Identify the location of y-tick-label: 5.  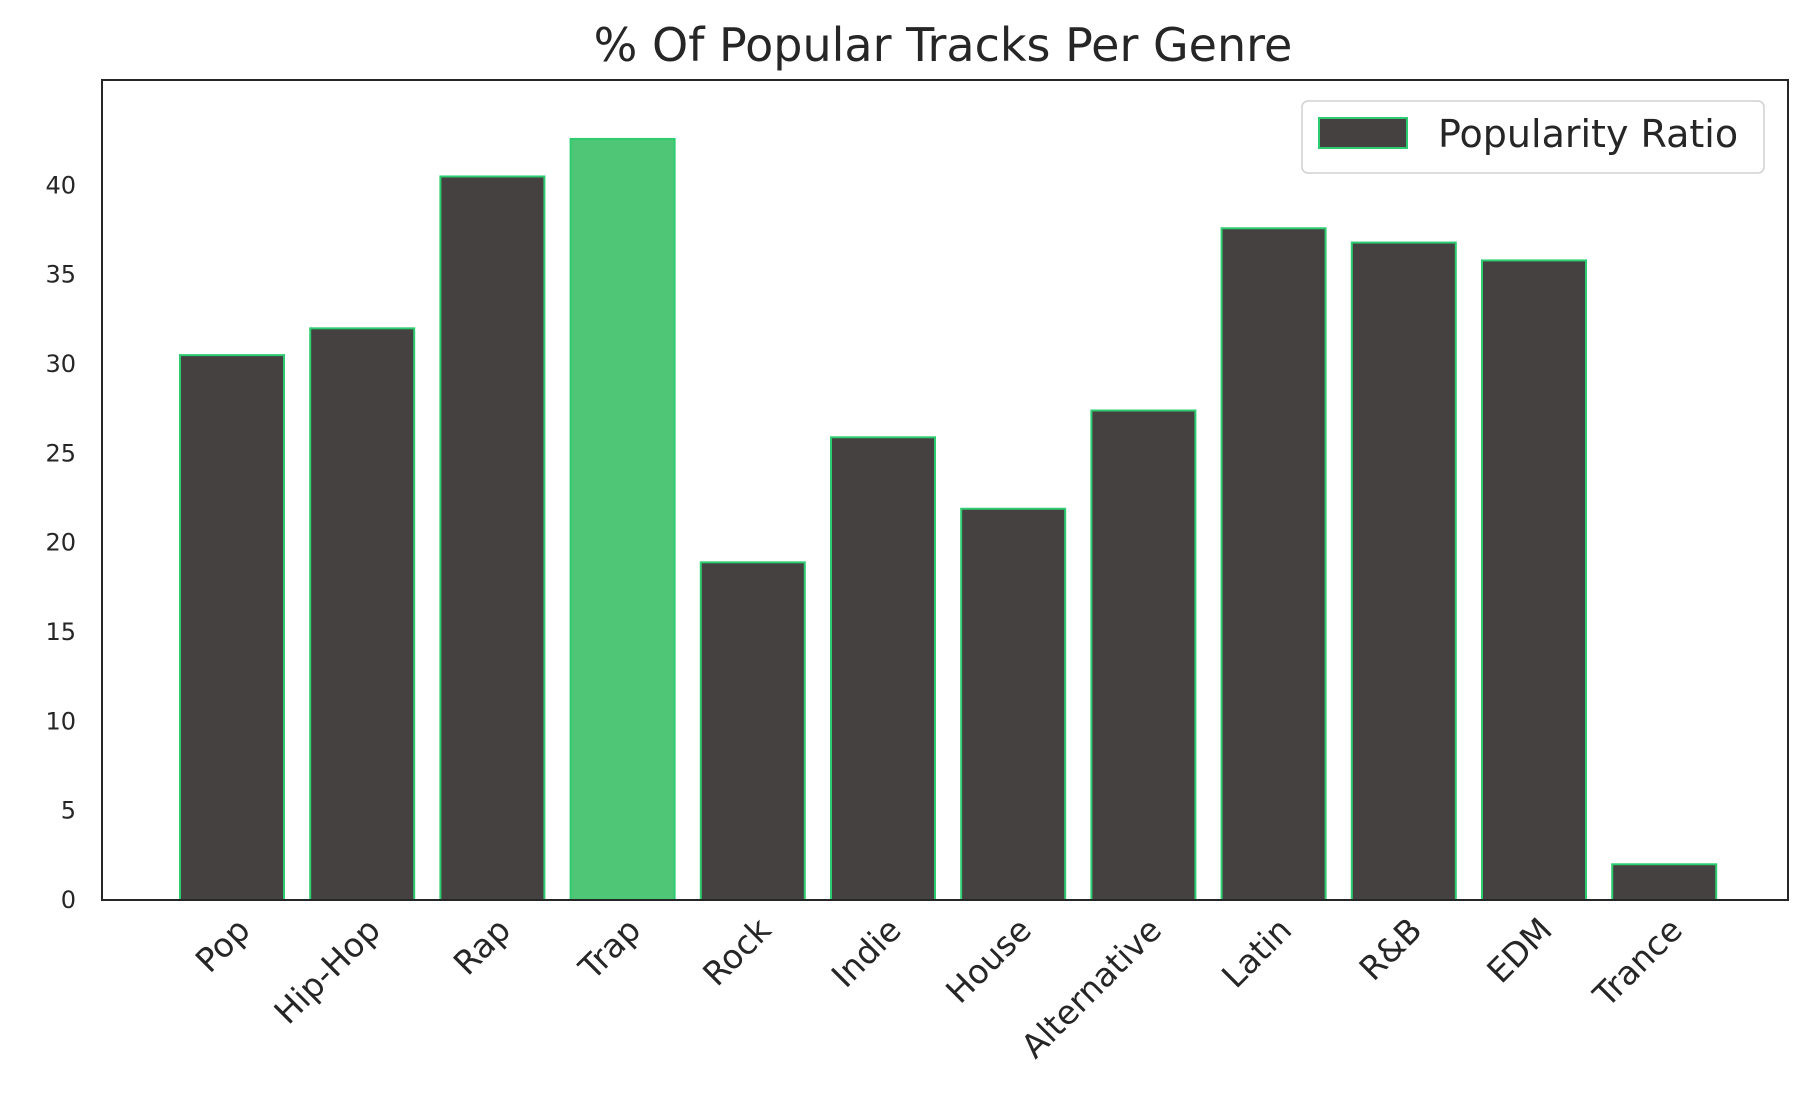
(68, 811).